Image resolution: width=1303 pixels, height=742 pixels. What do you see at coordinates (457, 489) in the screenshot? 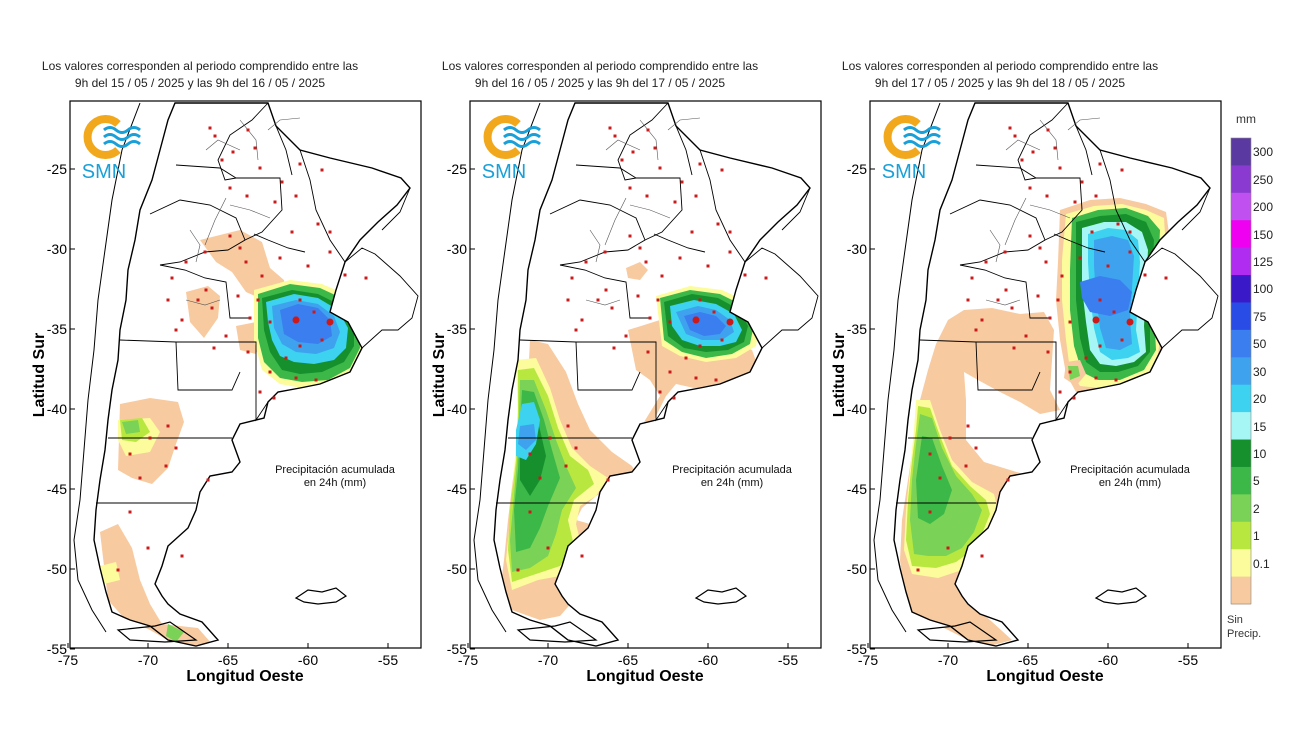
I see `y-tick-label: -45` at bounding box center [457, 489].